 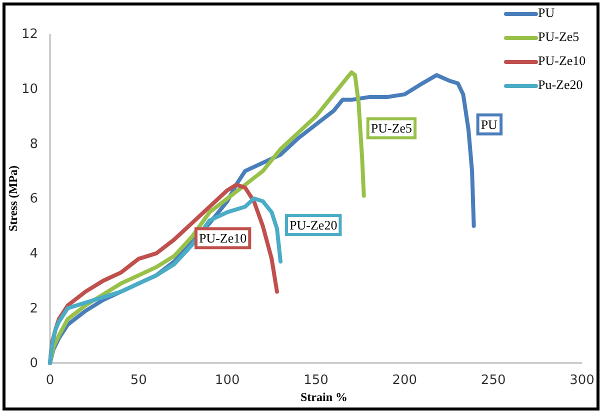 What do you see at coordinates (34, 308) in the screenshot?
I see `y-tick-label: 2` at bounding box center [34, 308].